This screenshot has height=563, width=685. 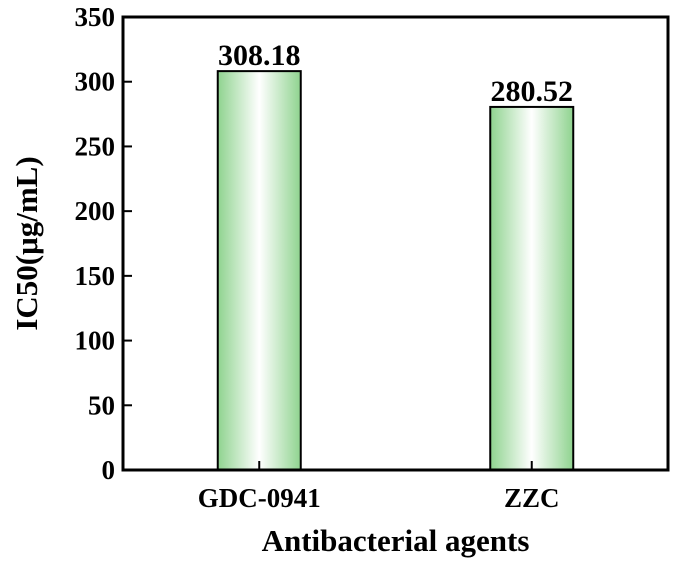 What do you see at coordinates (26, 243) in the screenshot?
I see `y-axis-title: IC50(μg/mL)` at bounding box center [26, 243].